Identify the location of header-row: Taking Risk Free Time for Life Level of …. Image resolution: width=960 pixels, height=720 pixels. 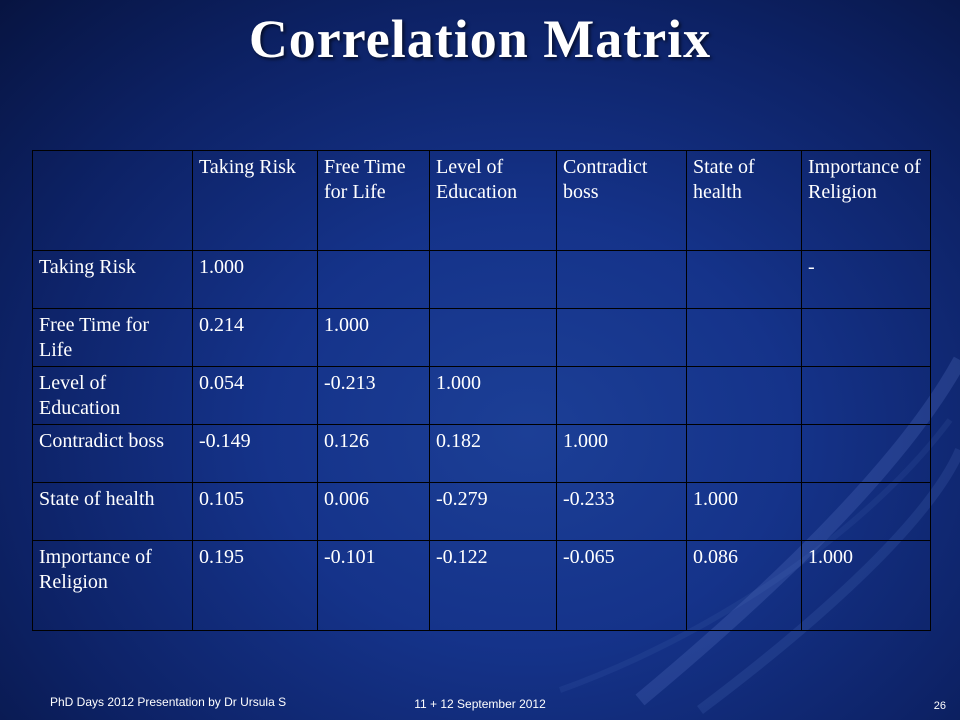
(481, 200).